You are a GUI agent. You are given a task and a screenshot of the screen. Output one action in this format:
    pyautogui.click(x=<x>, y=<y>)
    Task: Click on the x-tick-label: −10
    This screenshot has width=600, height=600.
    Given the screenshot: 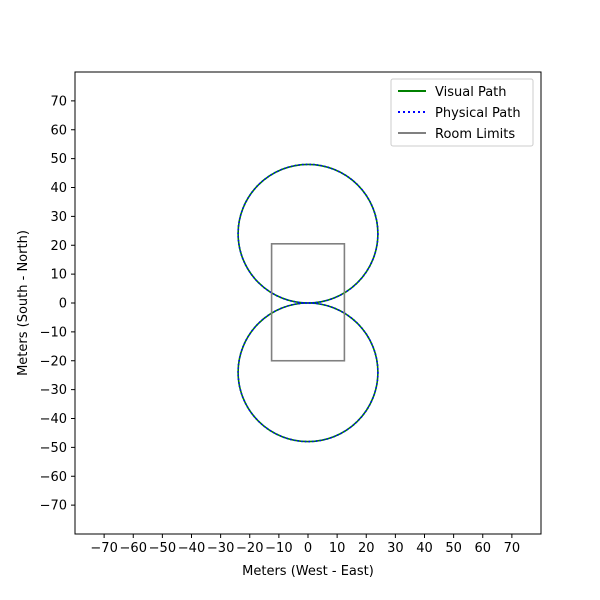 What is the action you would take?
    pyautogui.click(x=278, y=548)
    